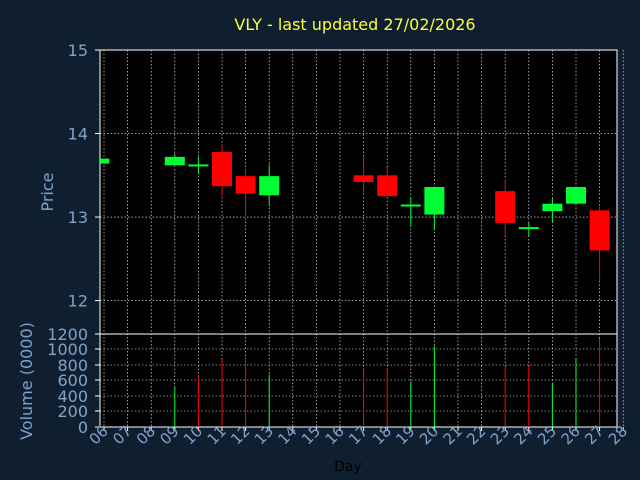  What do you see at coordinates (72, 396) in the screenshot?
I see `volume-tick-label: 400` at bounding box center [72, 396].